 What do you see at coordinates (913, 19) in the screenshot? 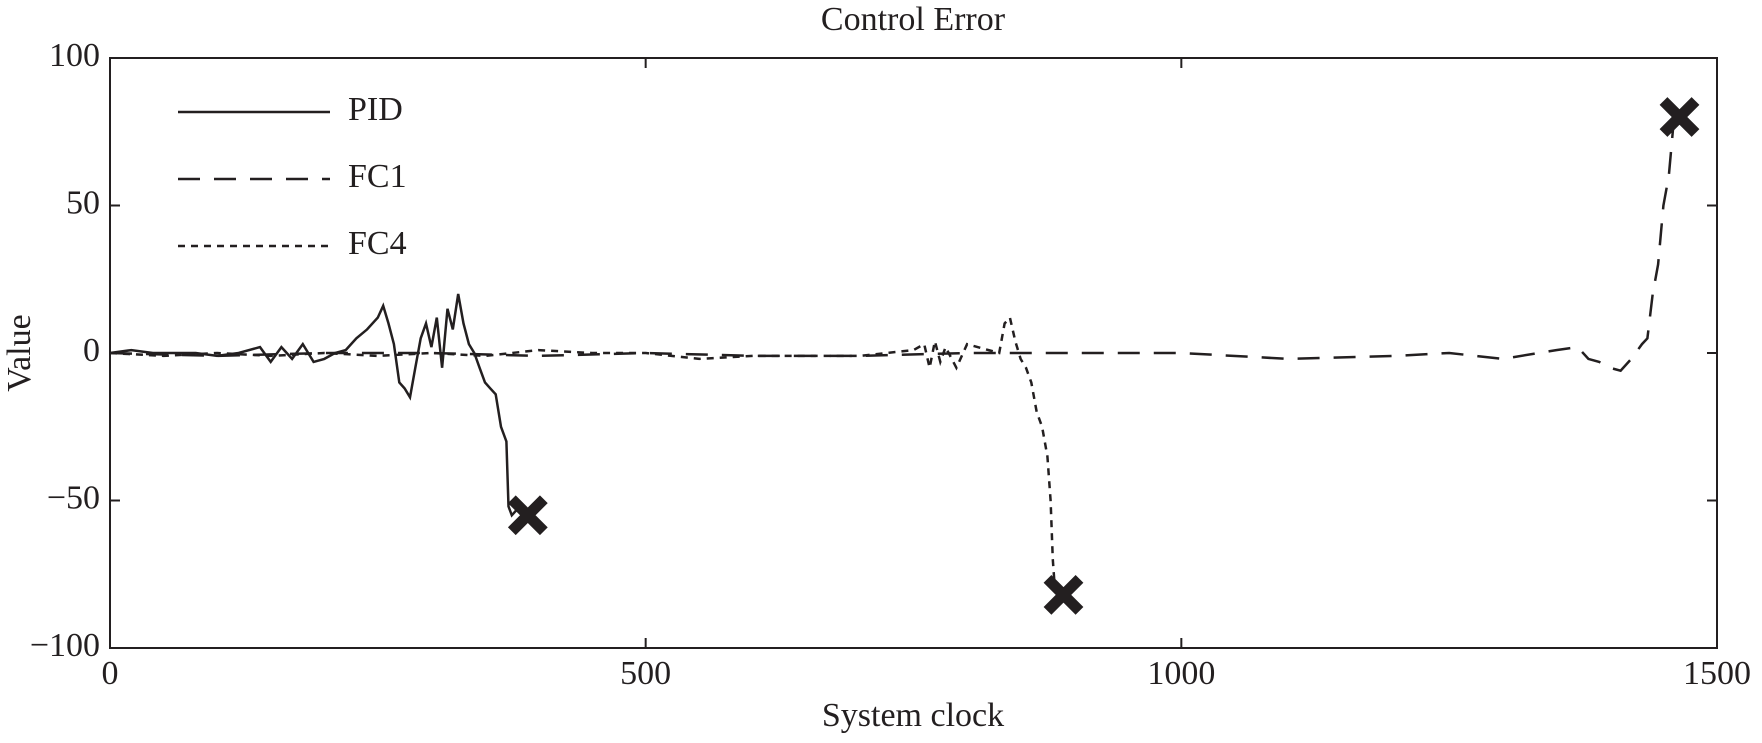
I see `chart-title: Control Error` at bounding box center [913, 19].